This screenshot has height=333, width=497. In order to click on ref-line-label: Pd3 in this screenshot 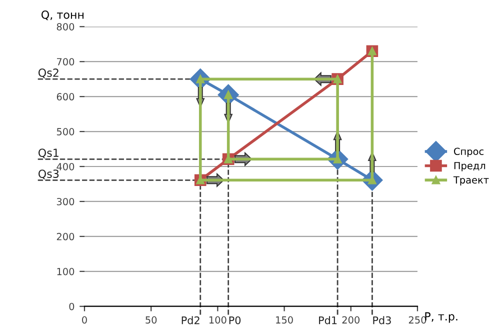, I will do `click(382, 320)`.